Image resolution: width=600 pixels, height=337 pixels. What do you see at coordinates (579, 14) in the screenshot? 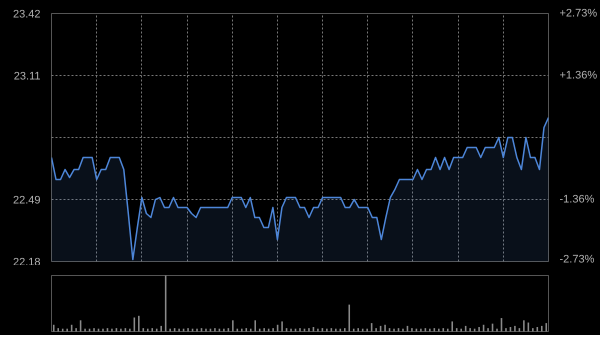
I see `y2-tick-label: +2.73%` at bounding box center [579, 14].